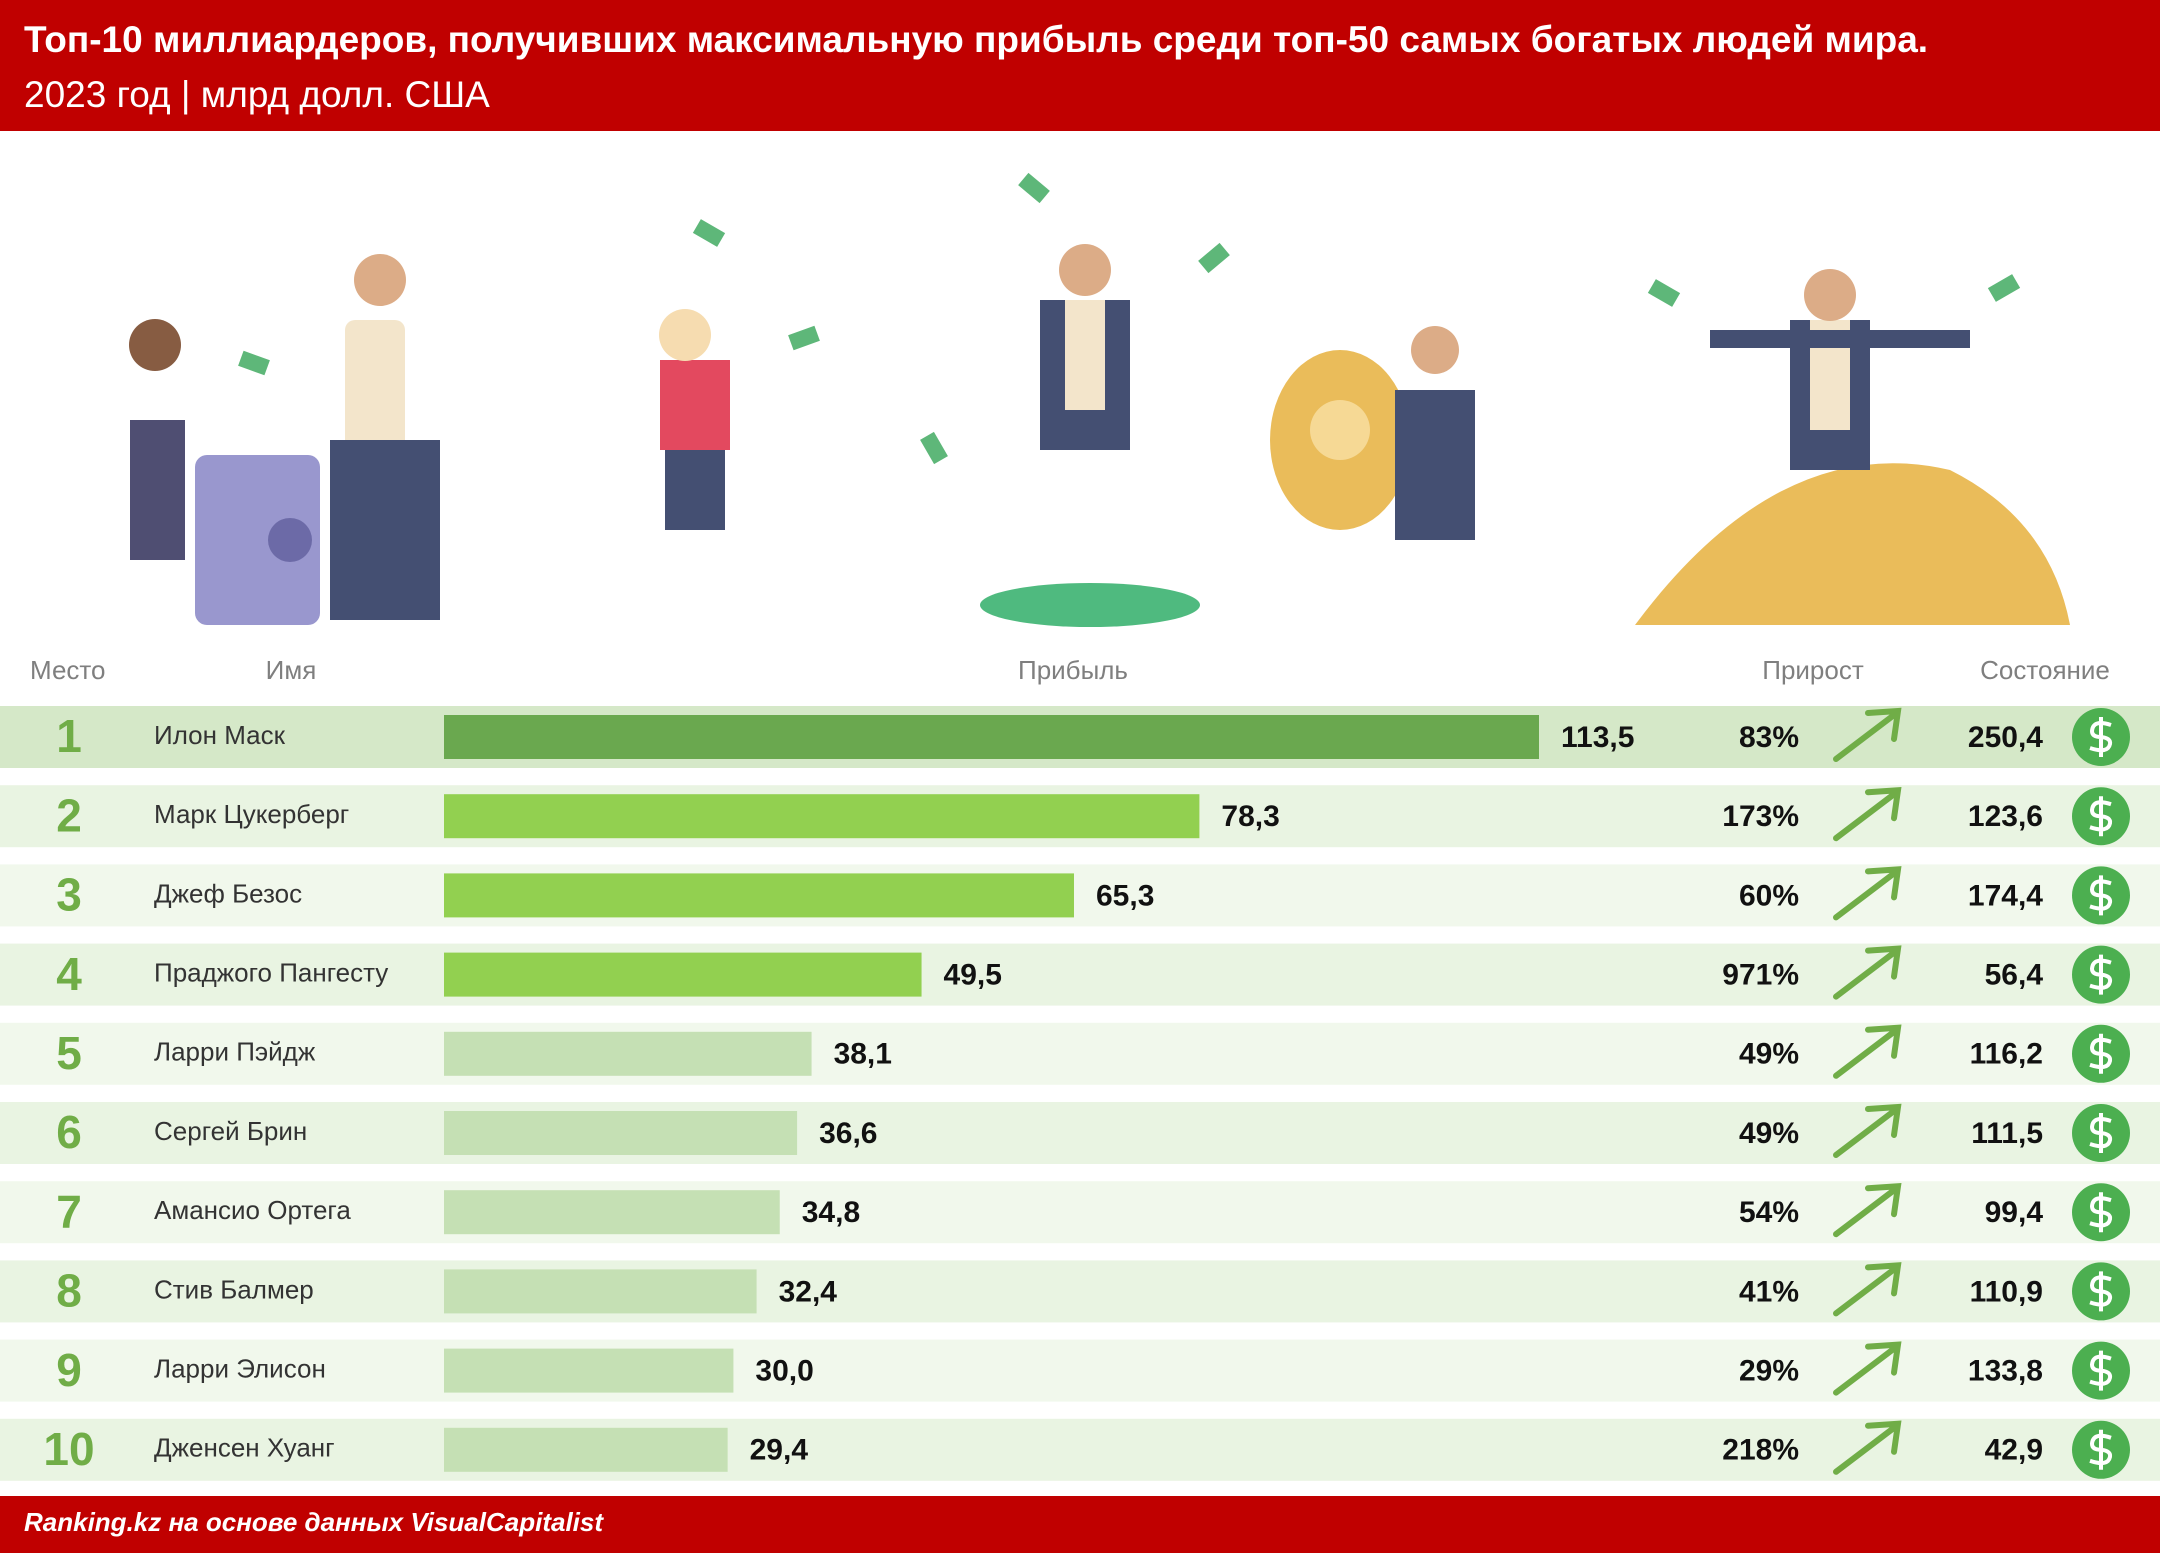 The width and height of the screenshot is (2160, 1553). What do you see at coordinates (1250, 816) in the screenshot?
I see `value-label: 78,3` at bounding box center [1250, 816].